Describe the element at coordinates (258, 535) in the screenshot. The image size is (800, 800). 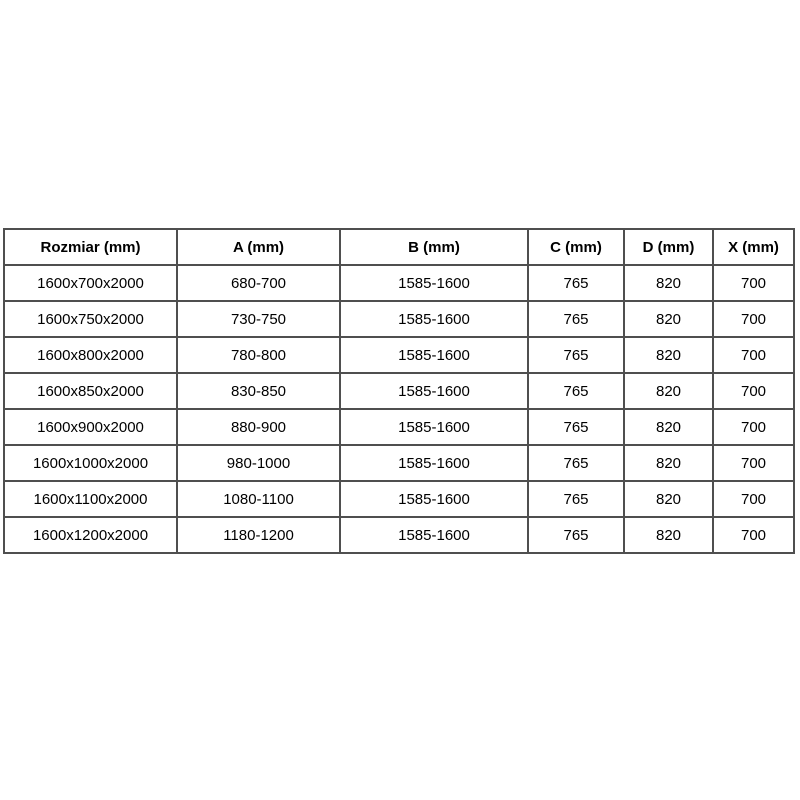
I see `cell-a: 1180-1200` at that location.